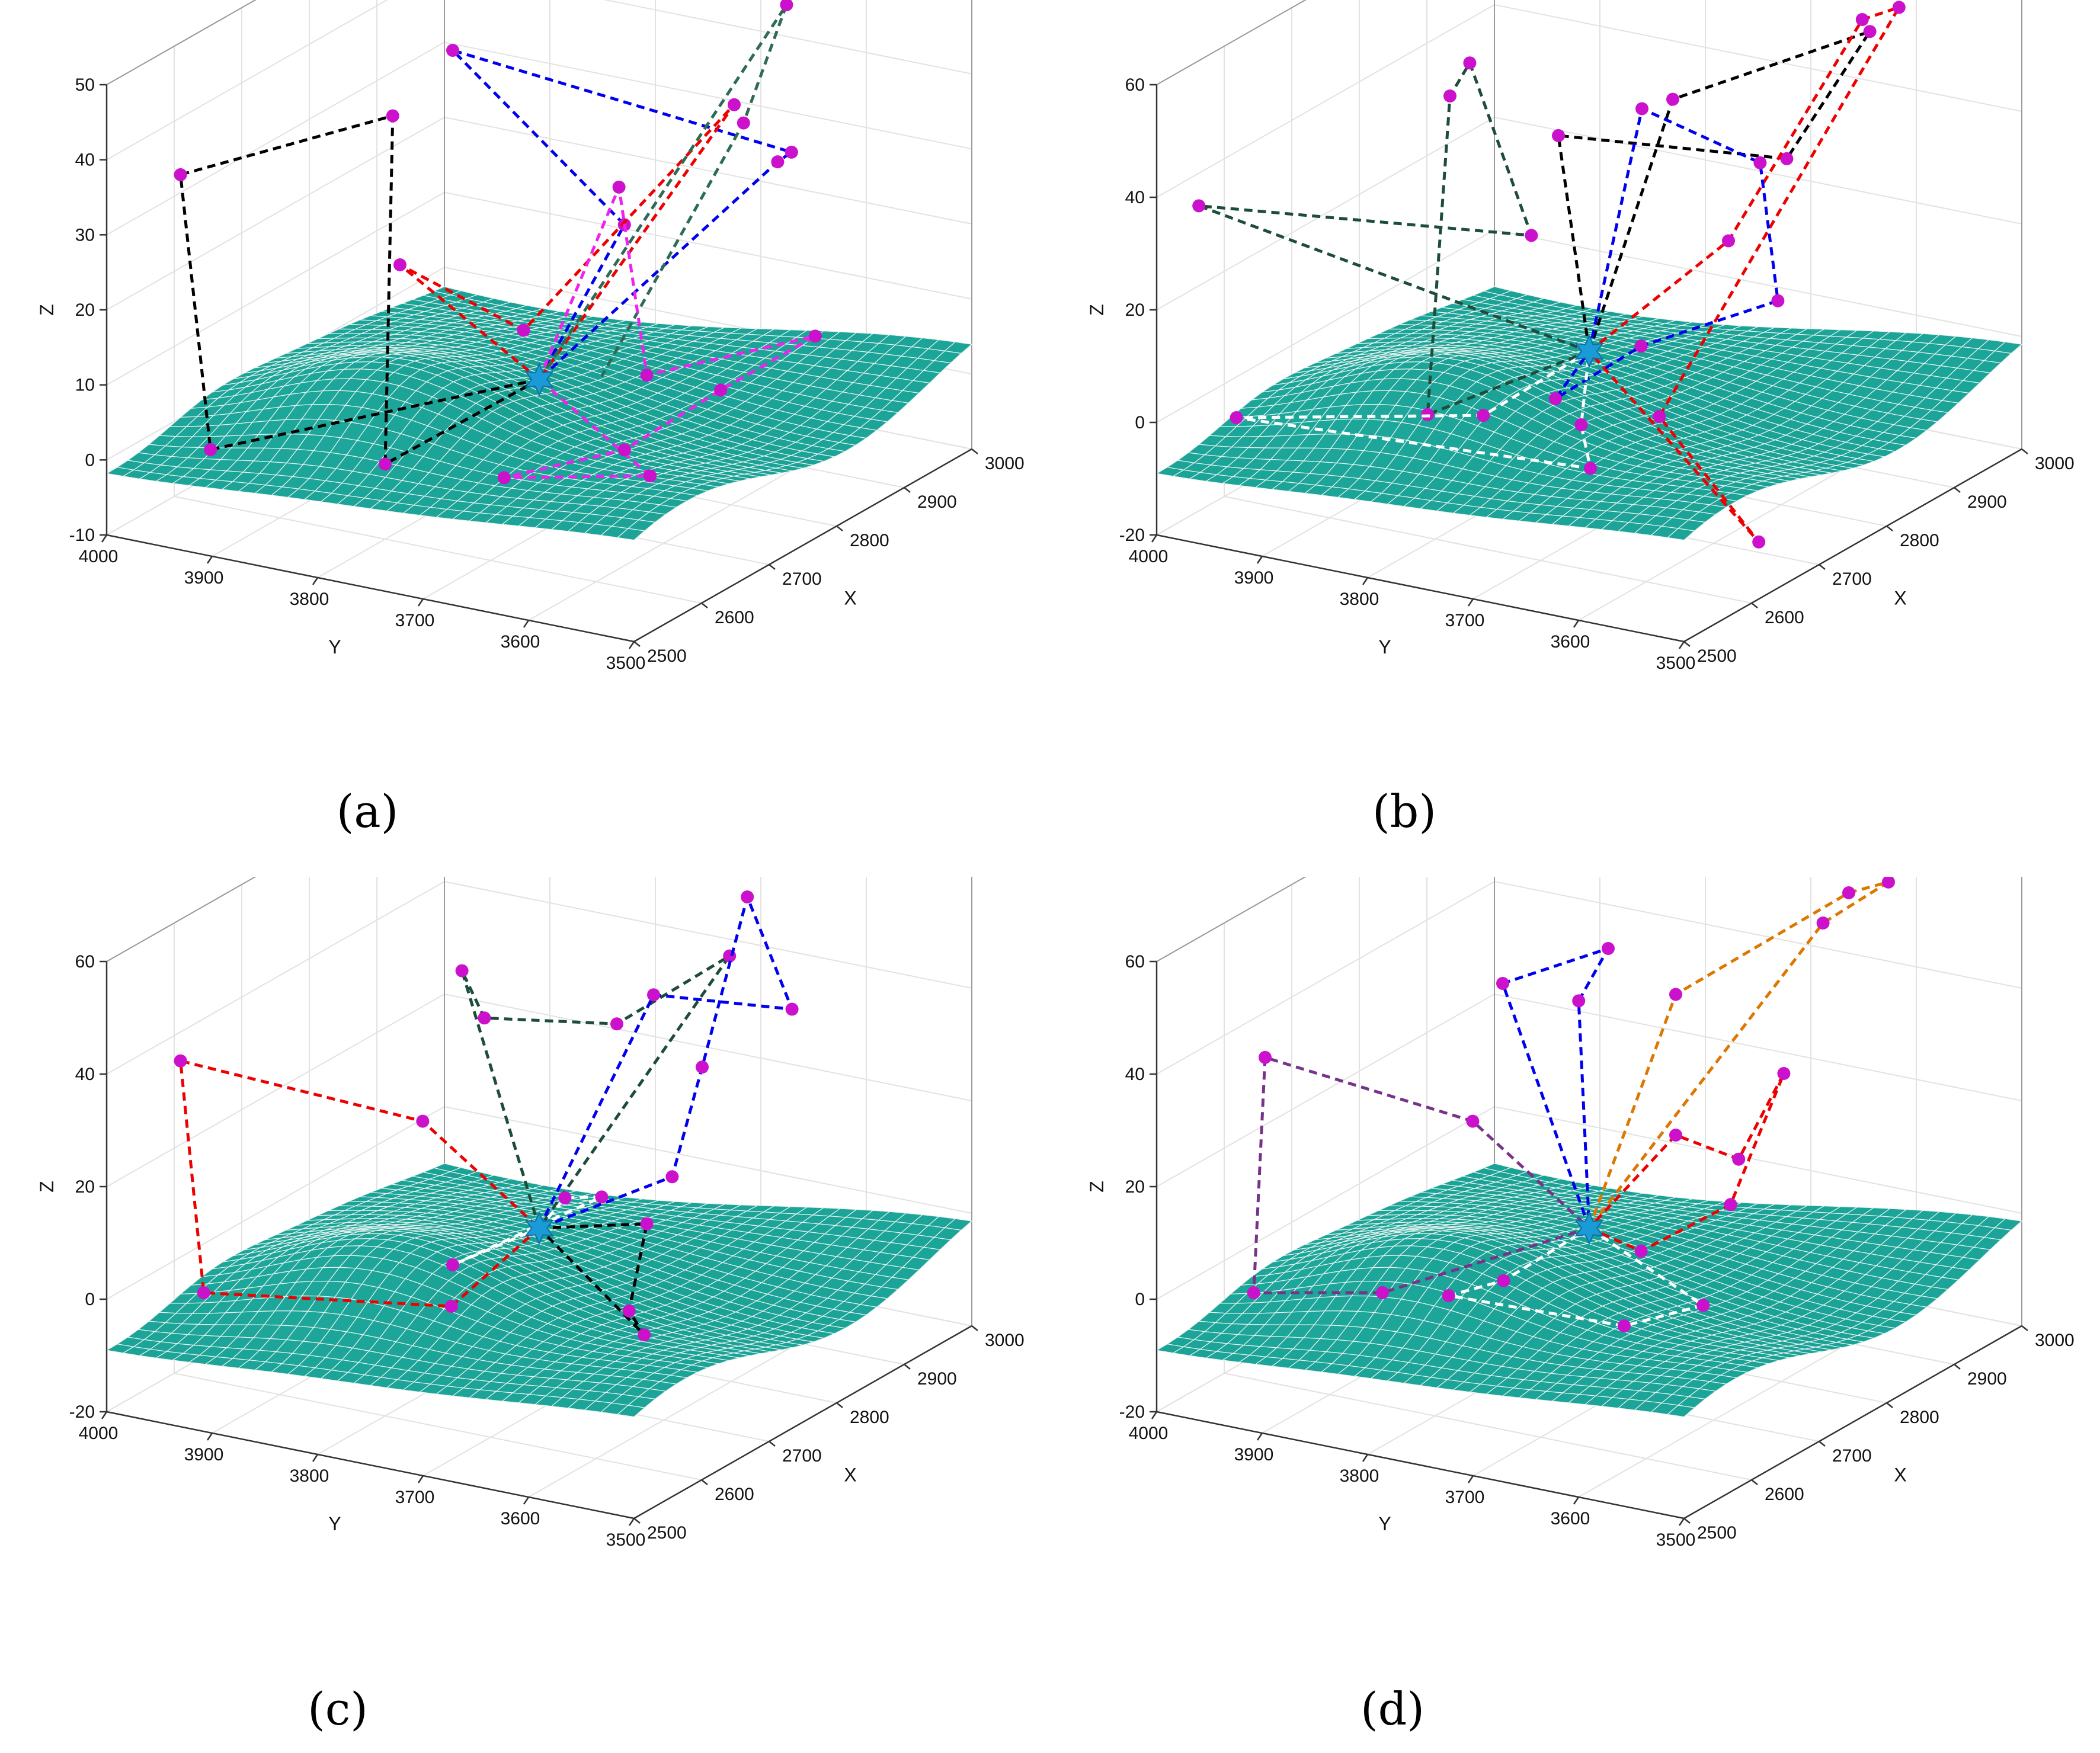 This screenshot has width=2100, height=1753. I want to click on z-tick-label: 60, so click(85, 962).